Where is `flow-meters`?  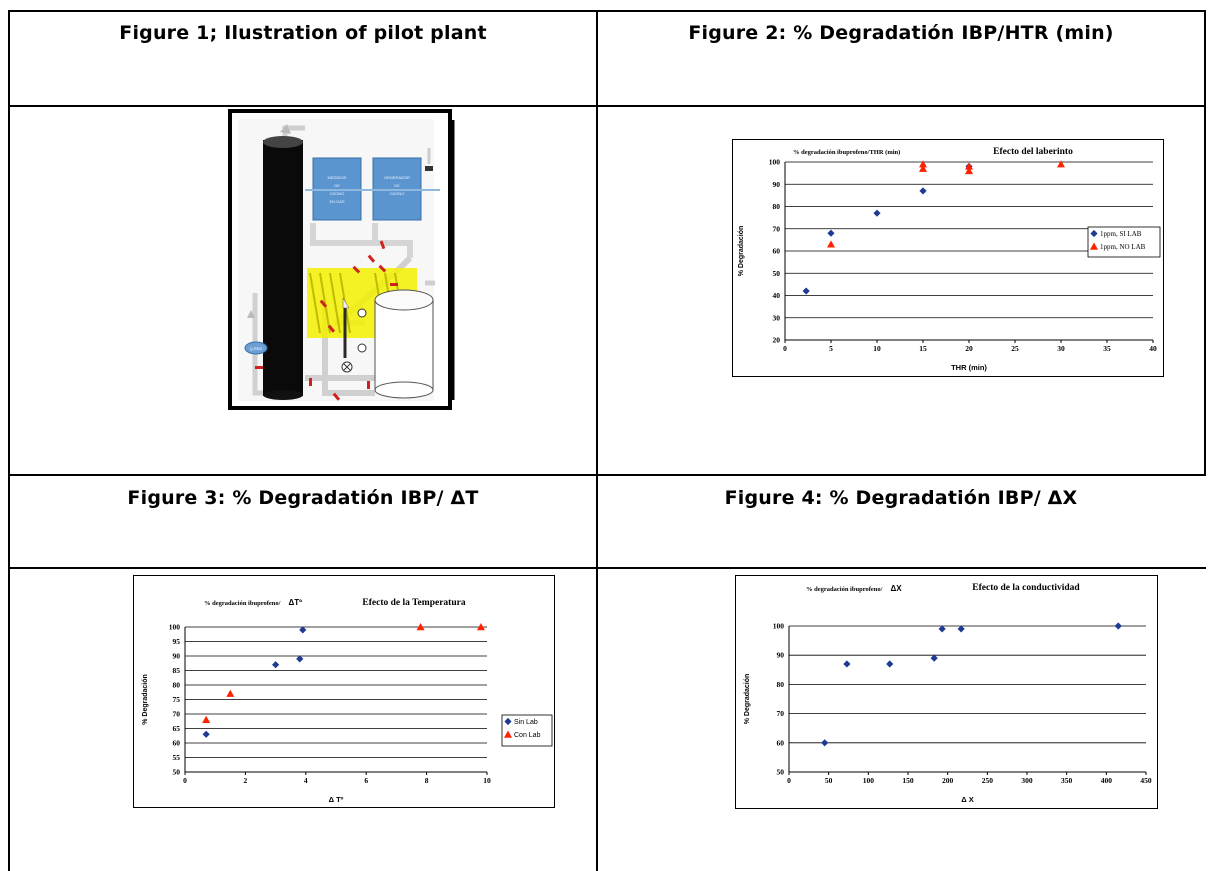 flow-meters is located at coordinates (354, 340).